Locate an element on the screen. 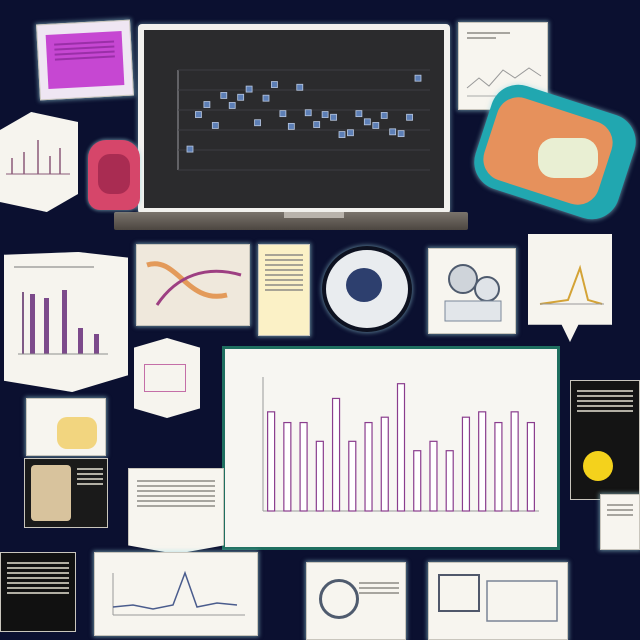 The height and width of the screenshot is (640, 640). bottom-line-chart is located at coordinates (178, 593).